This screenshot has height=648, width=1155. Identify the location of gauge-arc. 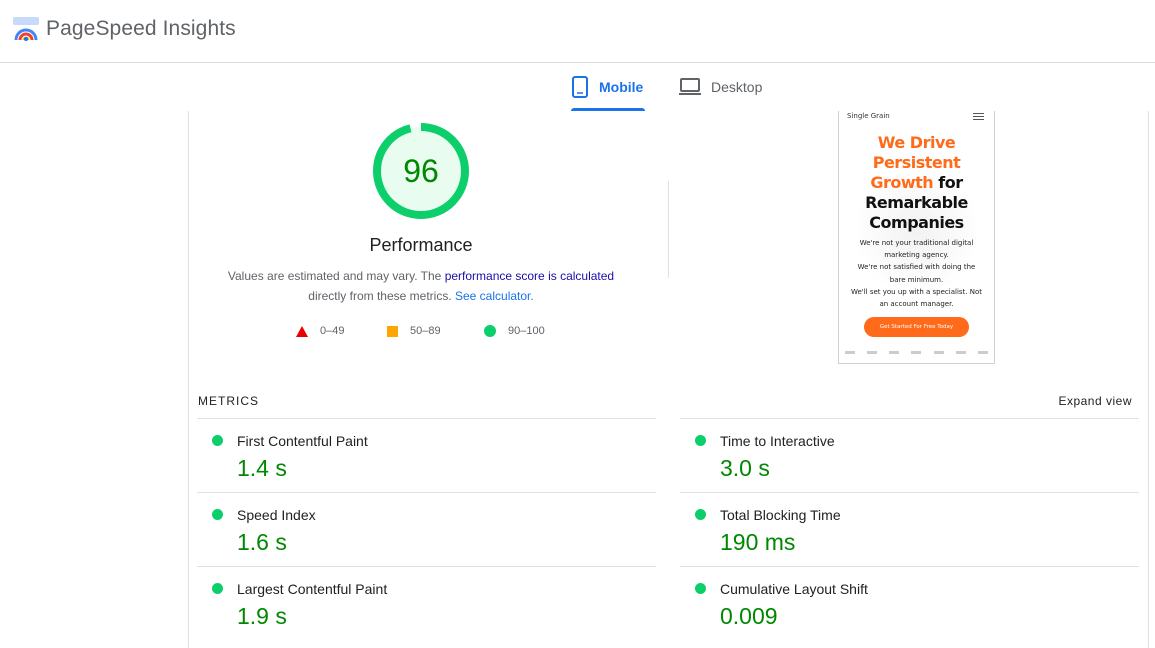
(421, 171).